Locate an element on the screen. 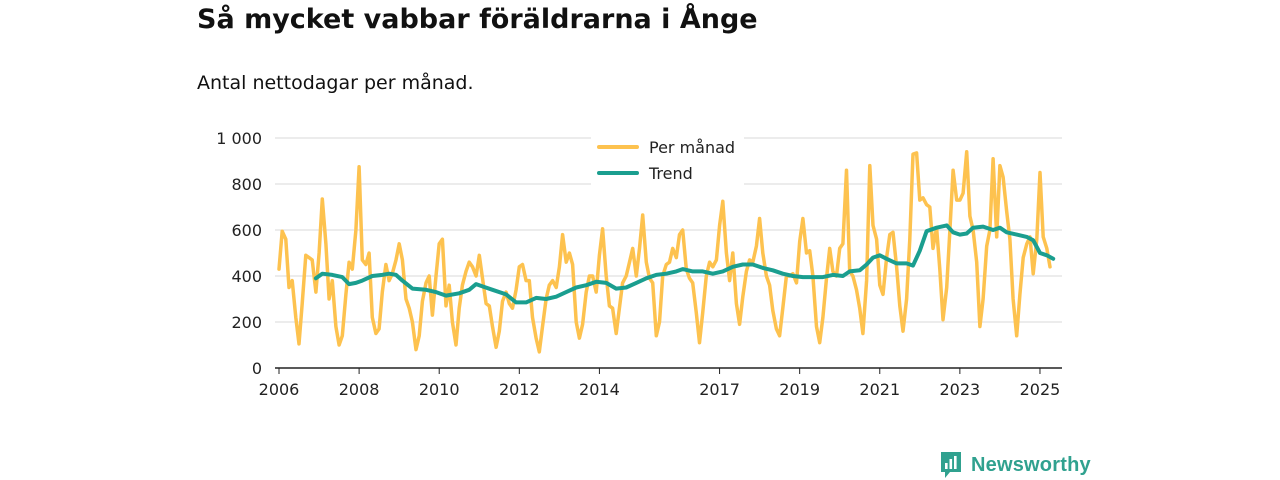 The width and height of the screenshot is (1280, 480). y-tick-label: 600 is located at coordinates (246, 230).